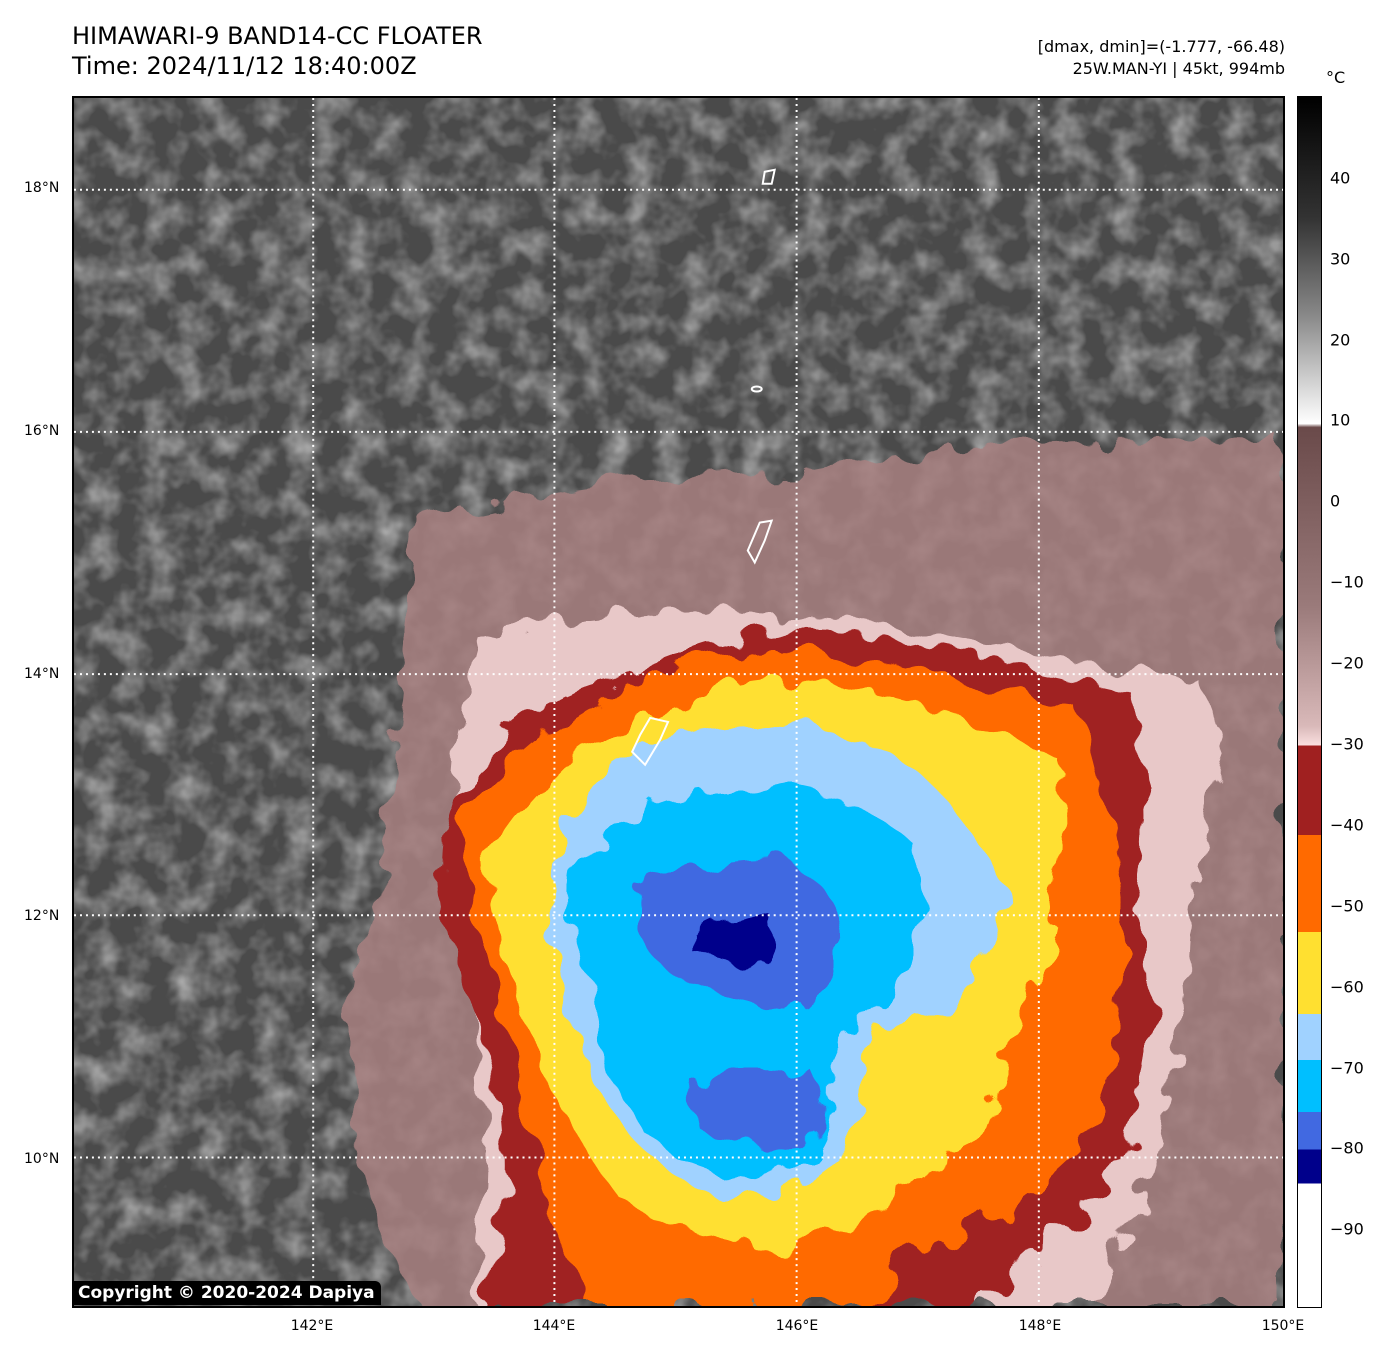  I want to click on lon-label-144: 144°E, so click(554, 1326).